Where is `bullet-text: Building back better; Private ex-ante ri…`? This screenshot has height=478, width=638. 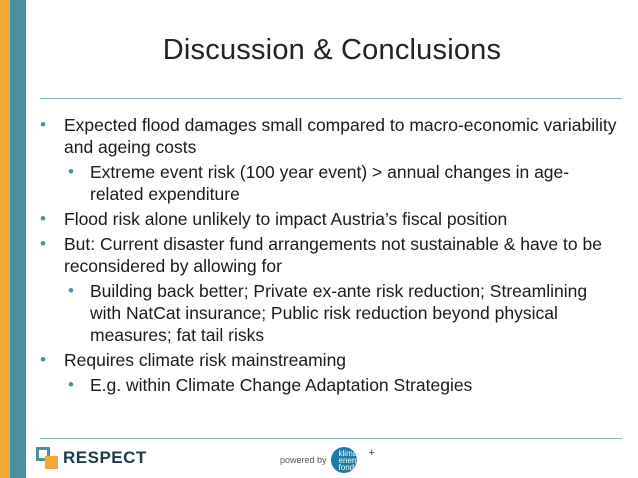 bullet-text: Building back better; Private ex-ante ri… is located at coordinates (339, 313).